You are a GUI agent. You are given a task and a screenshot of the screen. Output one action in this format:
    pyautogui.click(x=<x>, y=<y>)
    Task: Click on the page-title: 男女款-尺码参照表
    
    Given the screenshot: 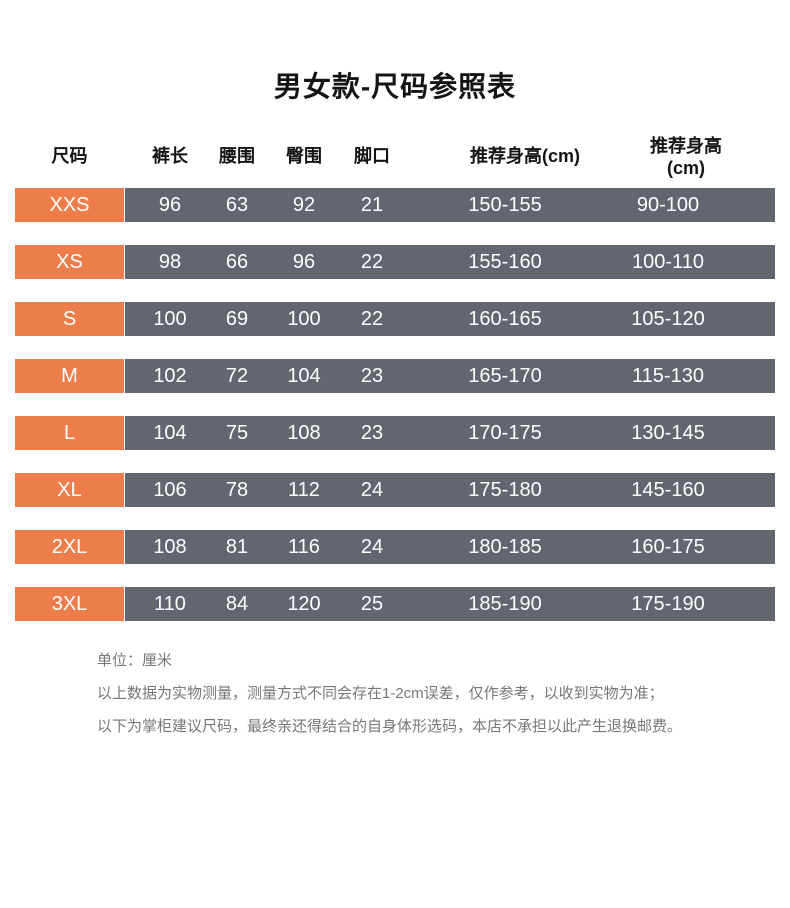 What is the action you would take?
    pyautogui.click(x=395, y=86)
    